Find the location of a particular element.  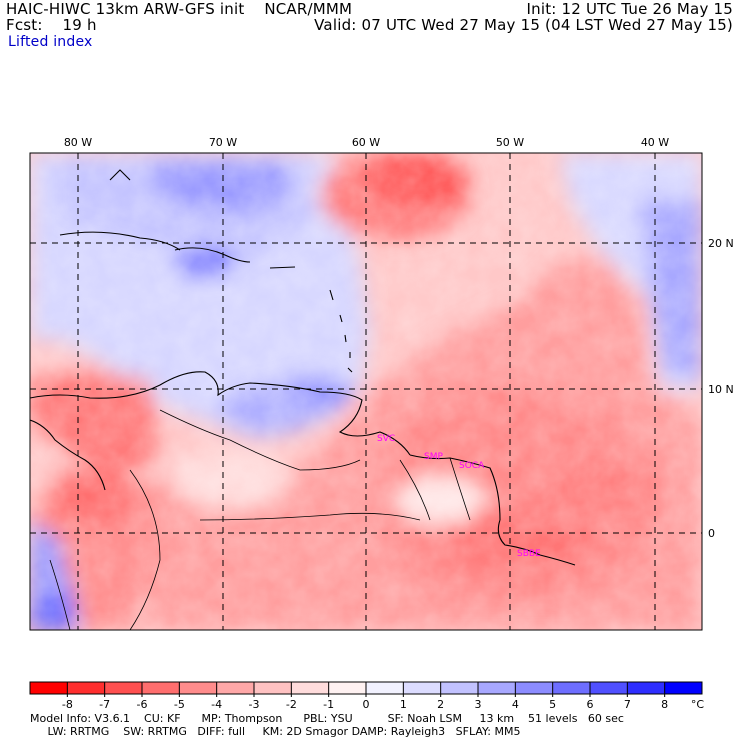

colorbar-tick-label: 2 is located at coordinates (440, 704).